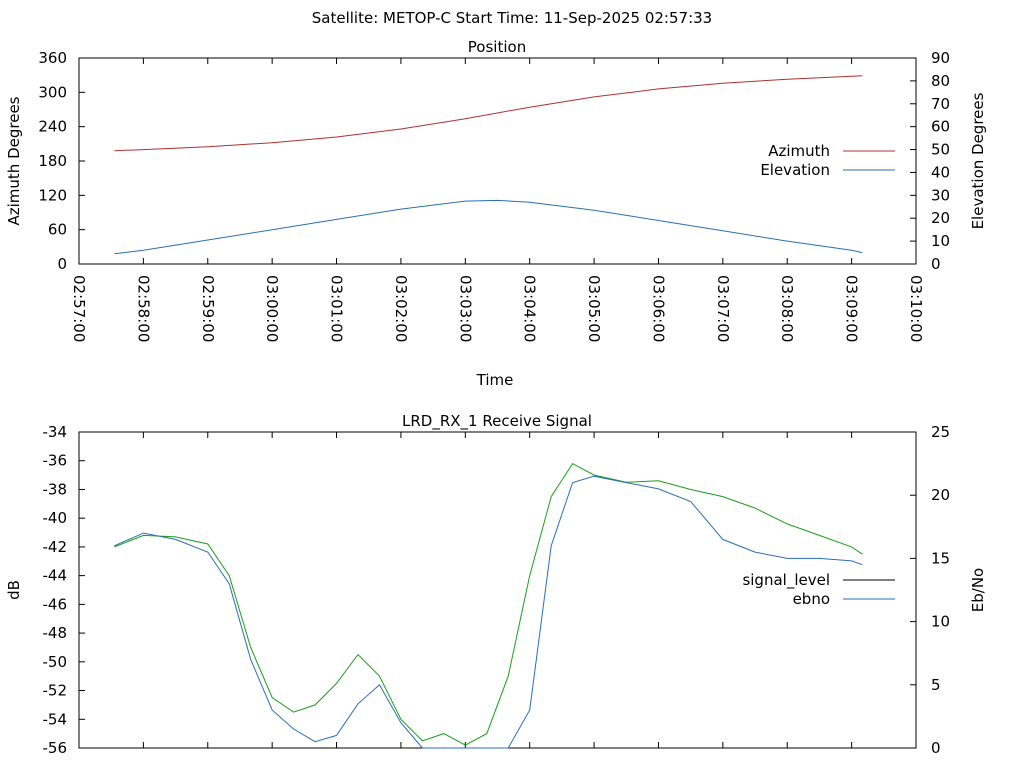 The height and width of the screenshot is (768, 1024). I want to click on y-tick-label: -46, so click(55, 604).